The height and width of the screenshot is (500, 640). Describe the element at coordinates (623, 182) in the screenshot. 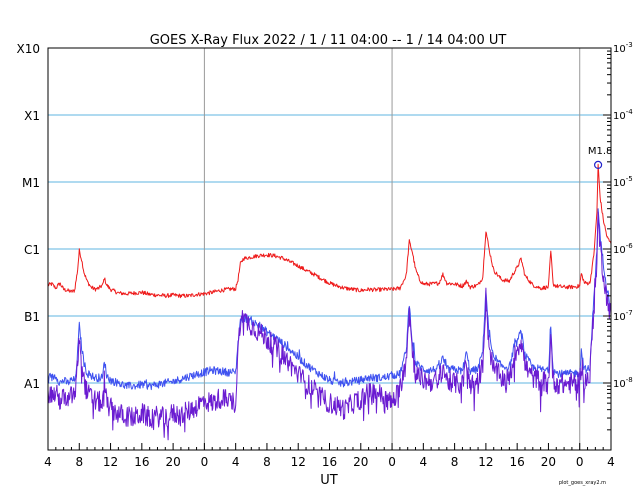

I see `y-right-tick-label: 10⁻⁵` at that location.